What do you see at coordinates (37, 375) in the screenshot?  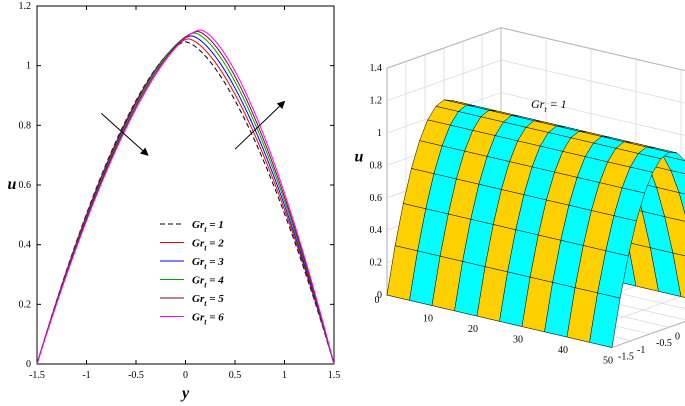 I see `x-tick-label: -1.5` at bounding box center [37, 375].